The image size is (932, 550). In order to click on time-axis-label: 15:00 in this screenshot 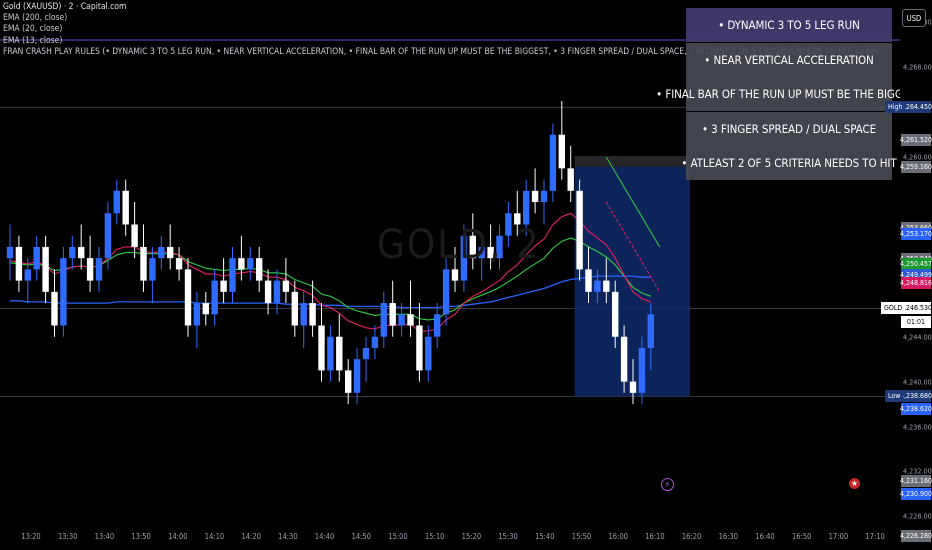, I will do `click(398, 536)`.